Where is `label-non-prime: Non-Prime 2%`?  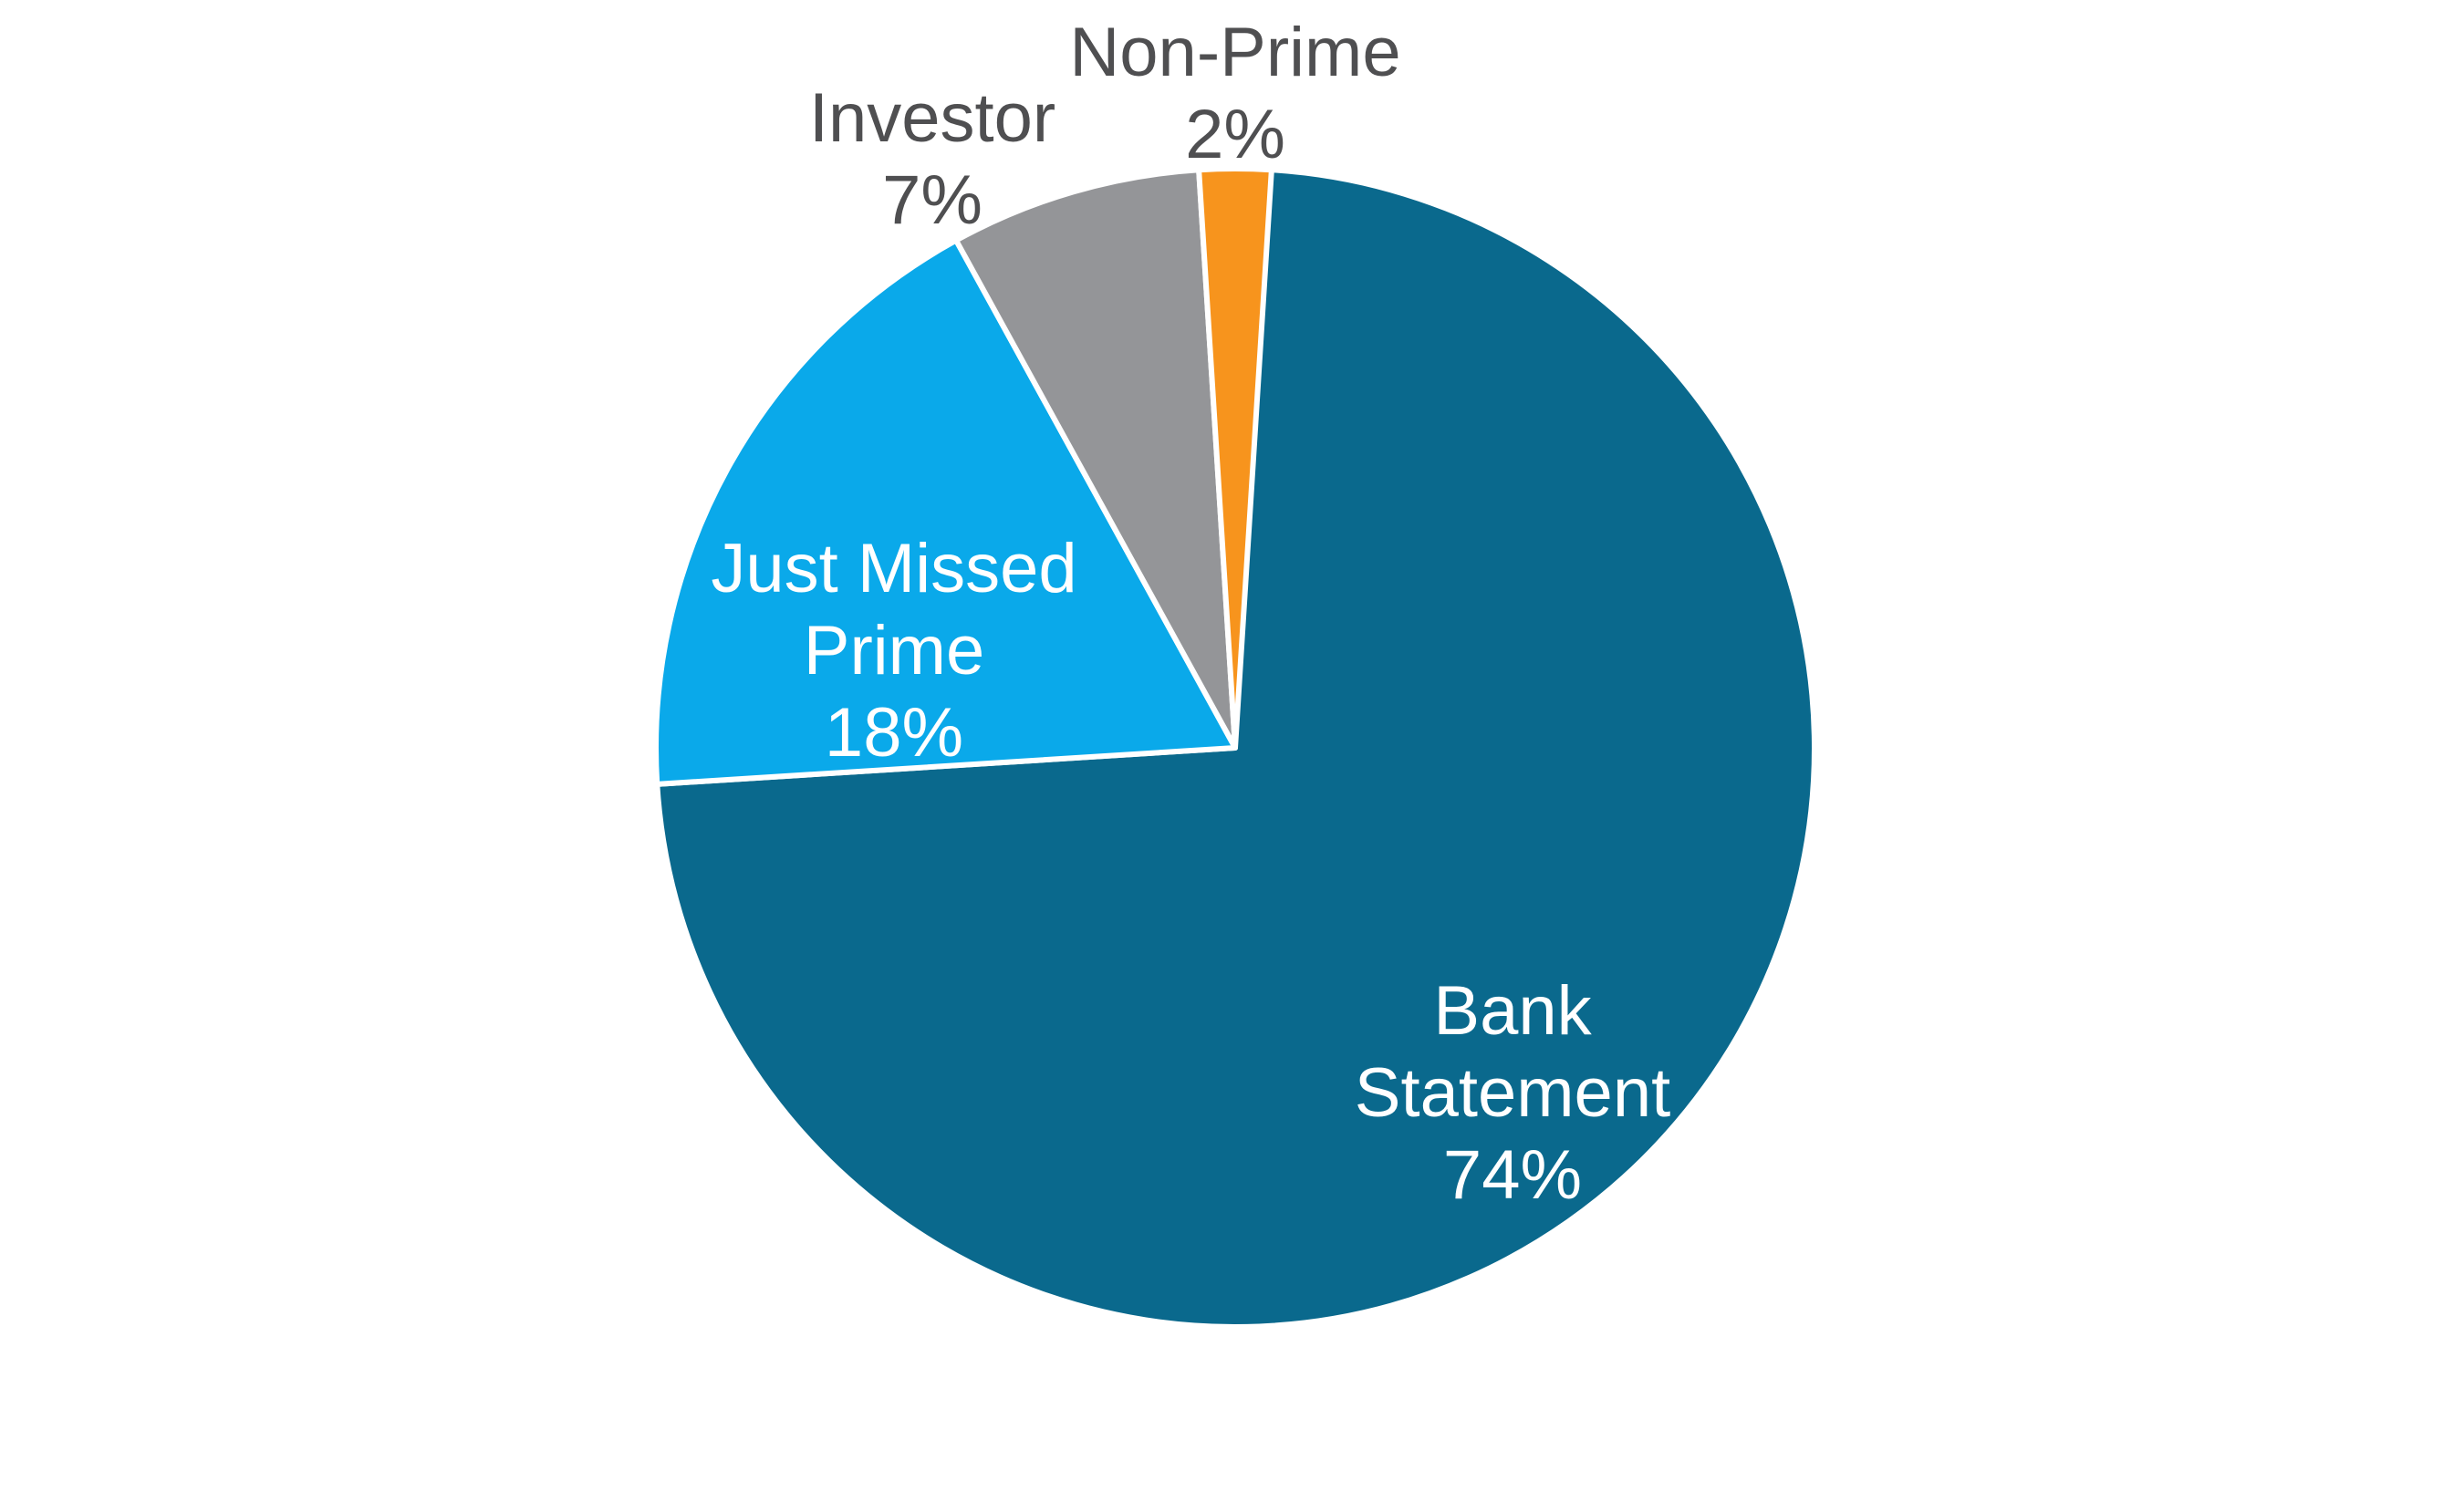 label-non-prime: Non-Prime 2% is located at coordinates (1234, 94).